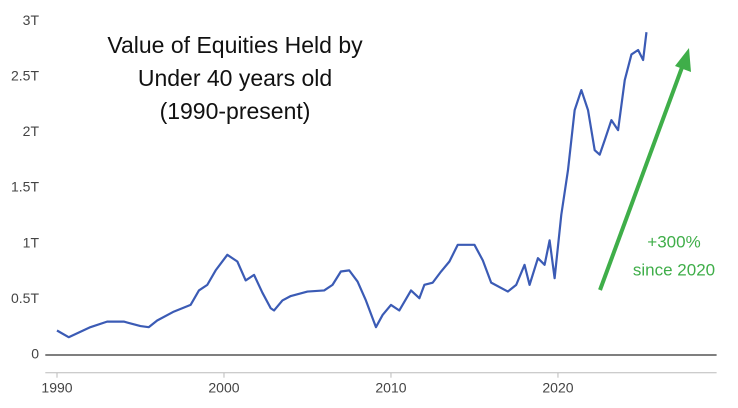 Image resolution: width=738 pixels, height=408 pixels. Describe the element at coordinates (673, 241) in the screenshot. I see `annotation: +300%` at that location.